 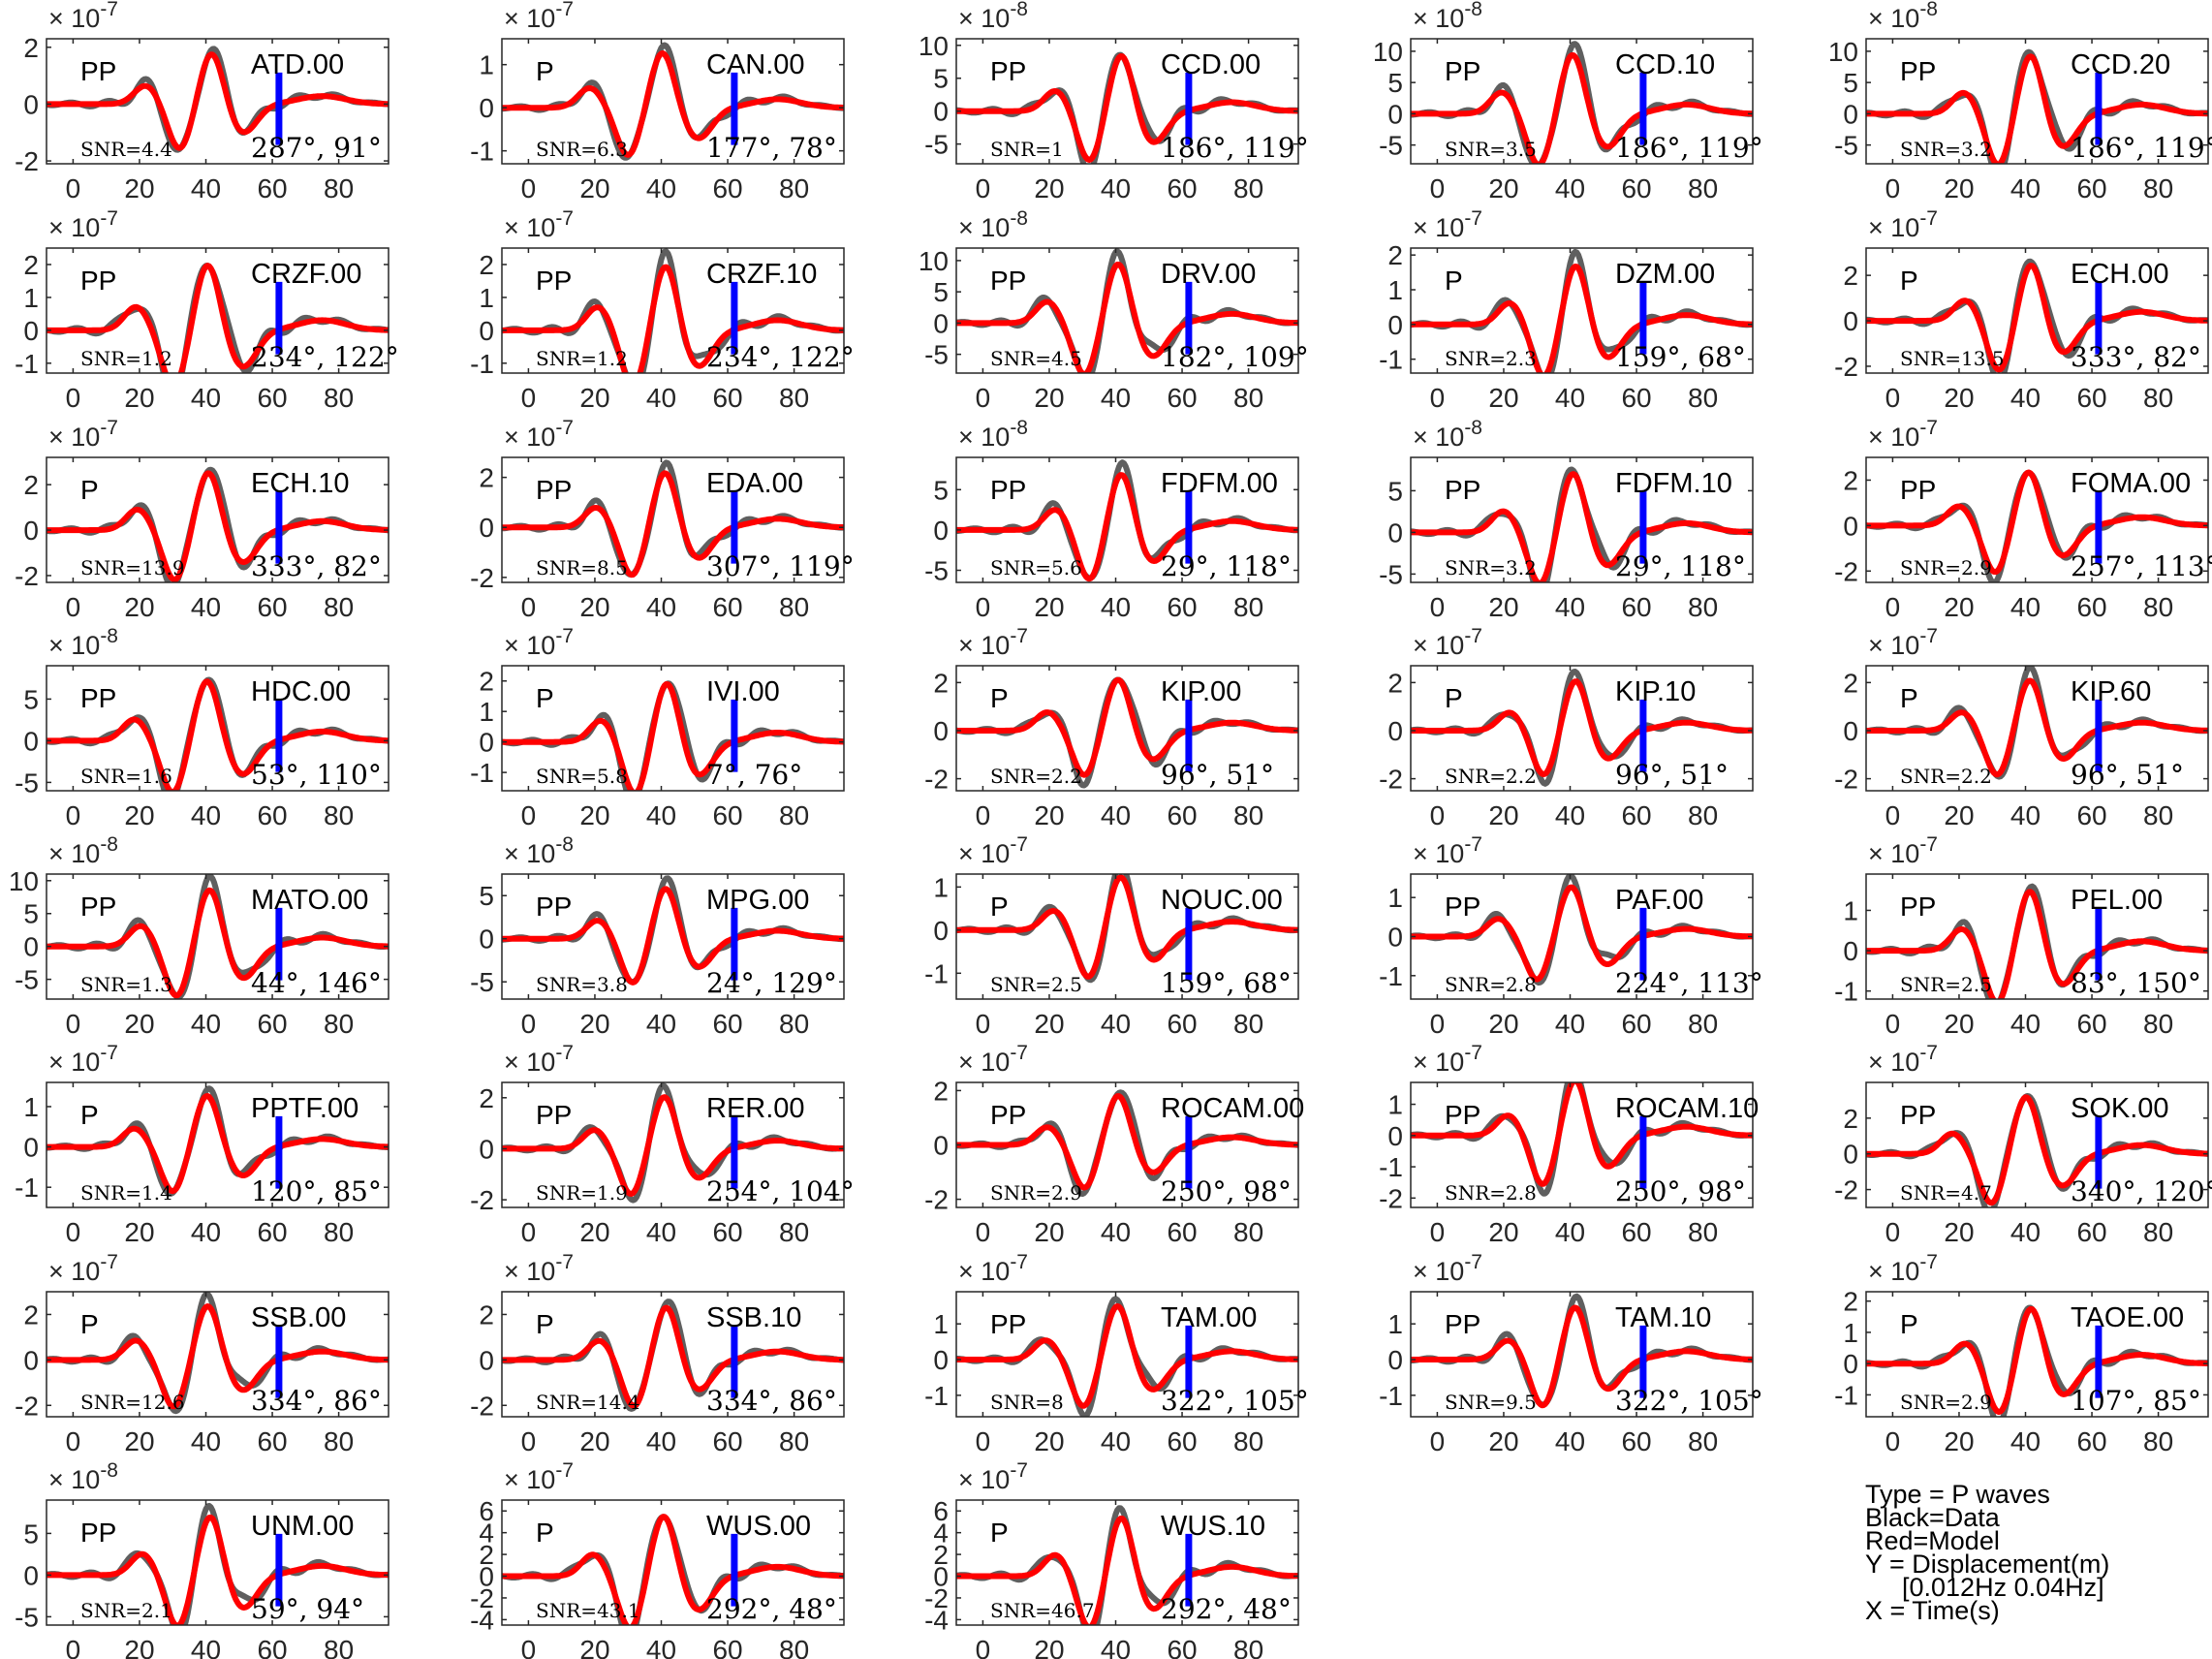 What do you see at coordinates (1208, 274) in the screenshot?
I see `station-label: DRV.00` at bounding box center [1208, 274].